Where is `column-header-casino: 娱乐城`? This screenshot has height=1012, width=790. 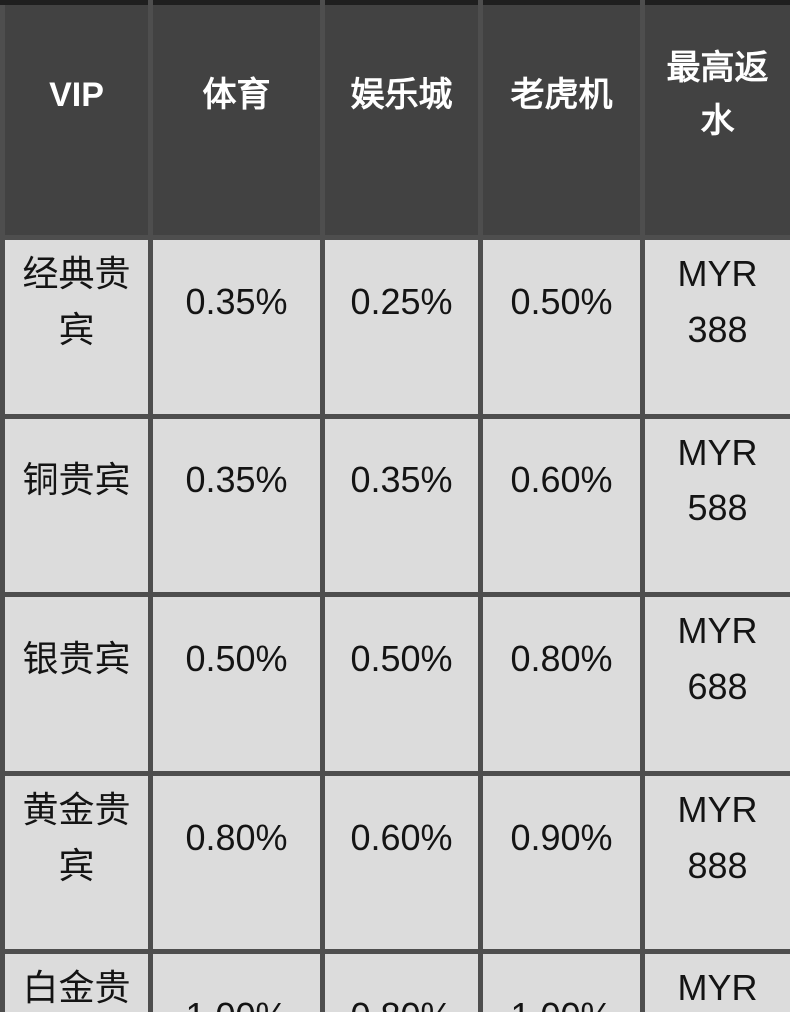
column-header-casino: 娱乐城 is located at coordinates (401, 120).